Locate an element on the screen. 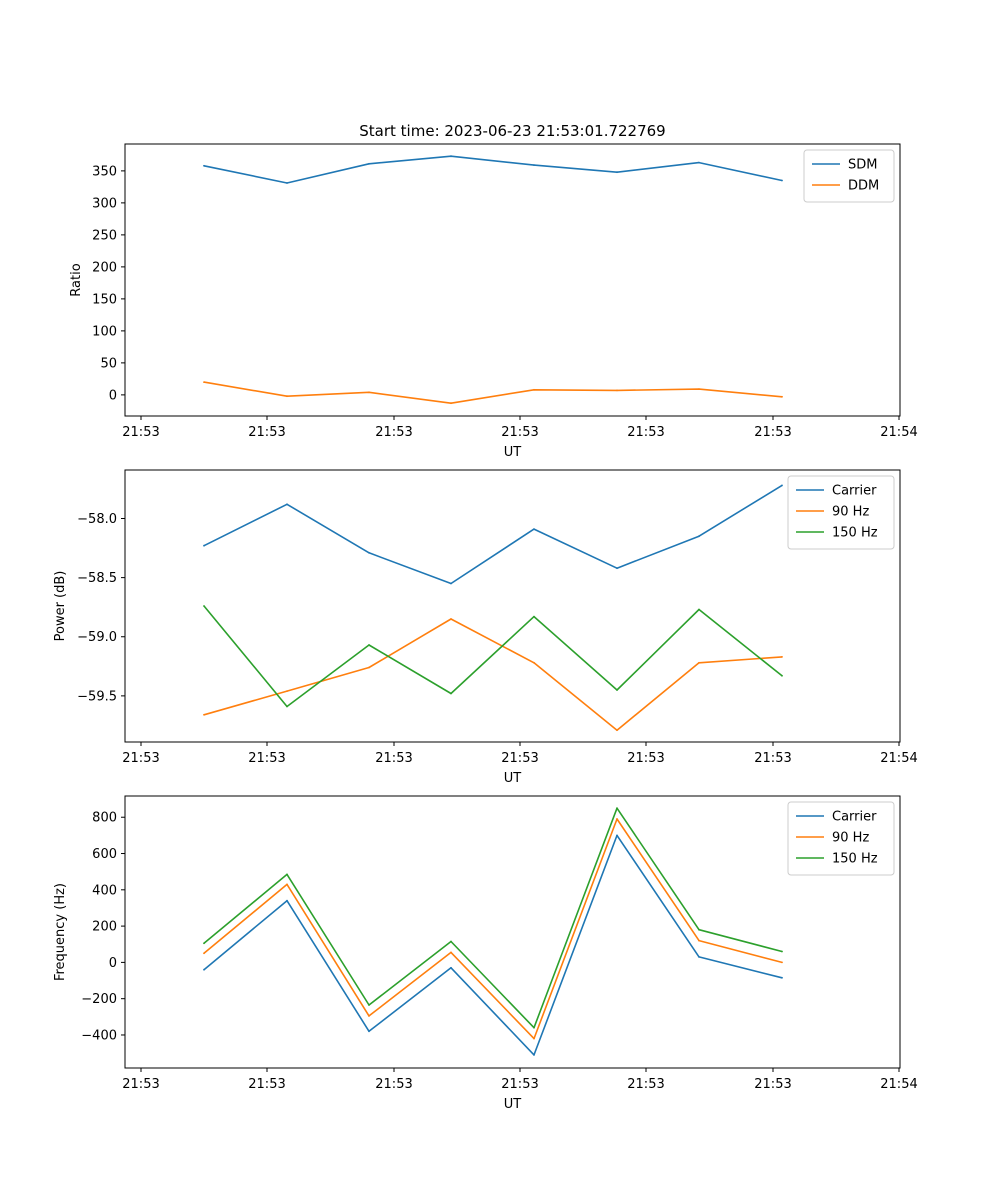 This screenshot has width=1000, height=1200. legend-label: 90 Hz is located at coordinates (850, 512).